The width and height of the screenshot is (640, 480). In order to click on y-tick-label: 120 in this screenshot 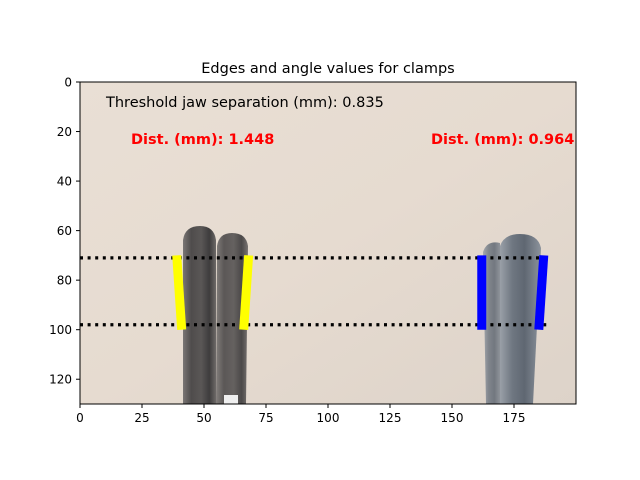, I will do `click(60, 380)`.